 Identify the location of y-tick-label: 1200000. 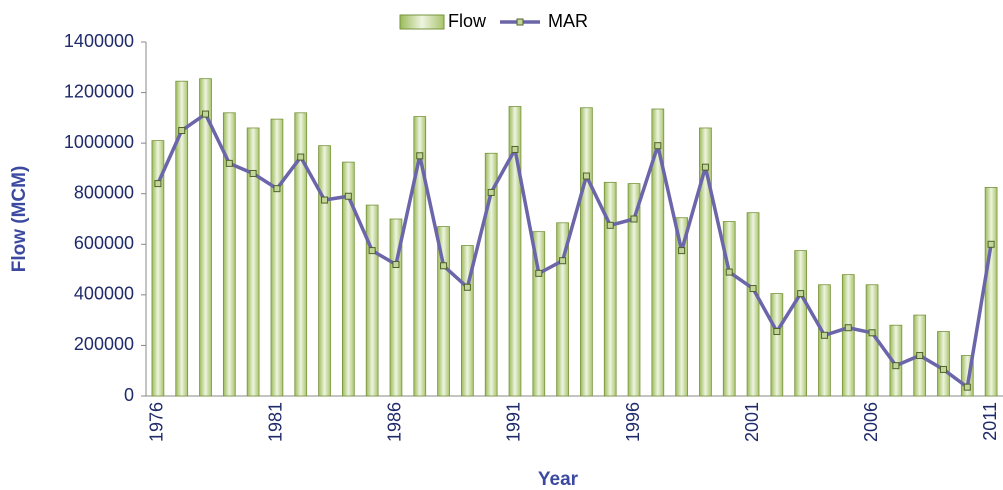
(99, 91).